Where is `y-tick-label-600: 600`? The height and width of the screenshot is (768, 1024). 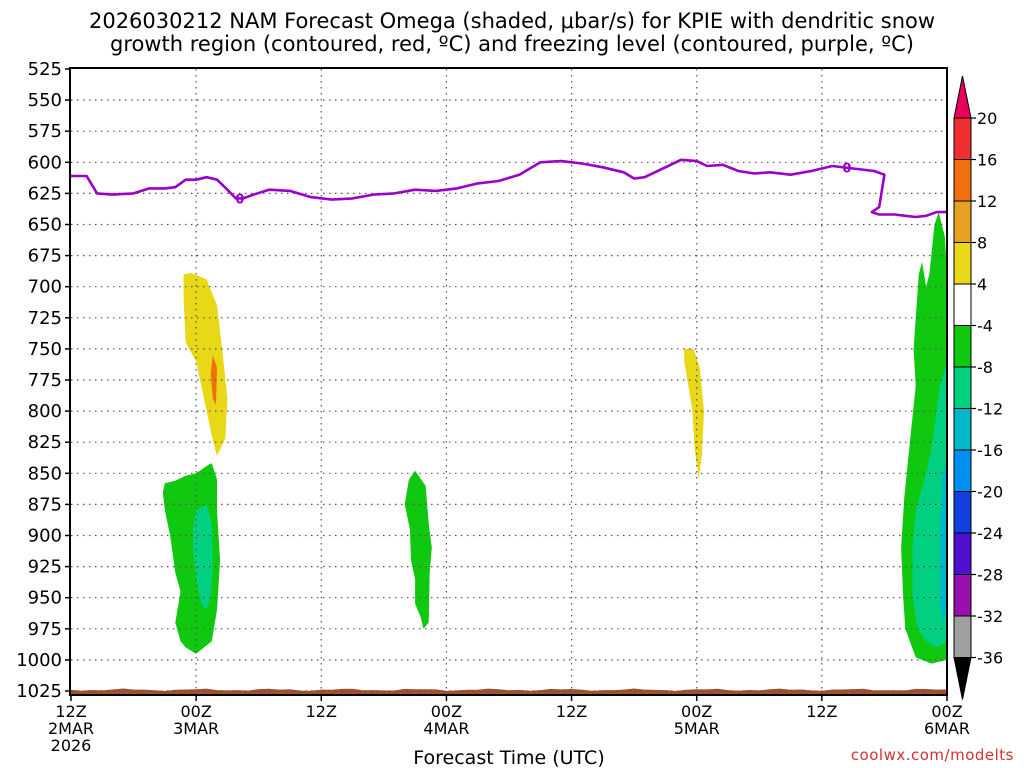 y-tick-label-600: 600 is located at coordinates (45, 162).